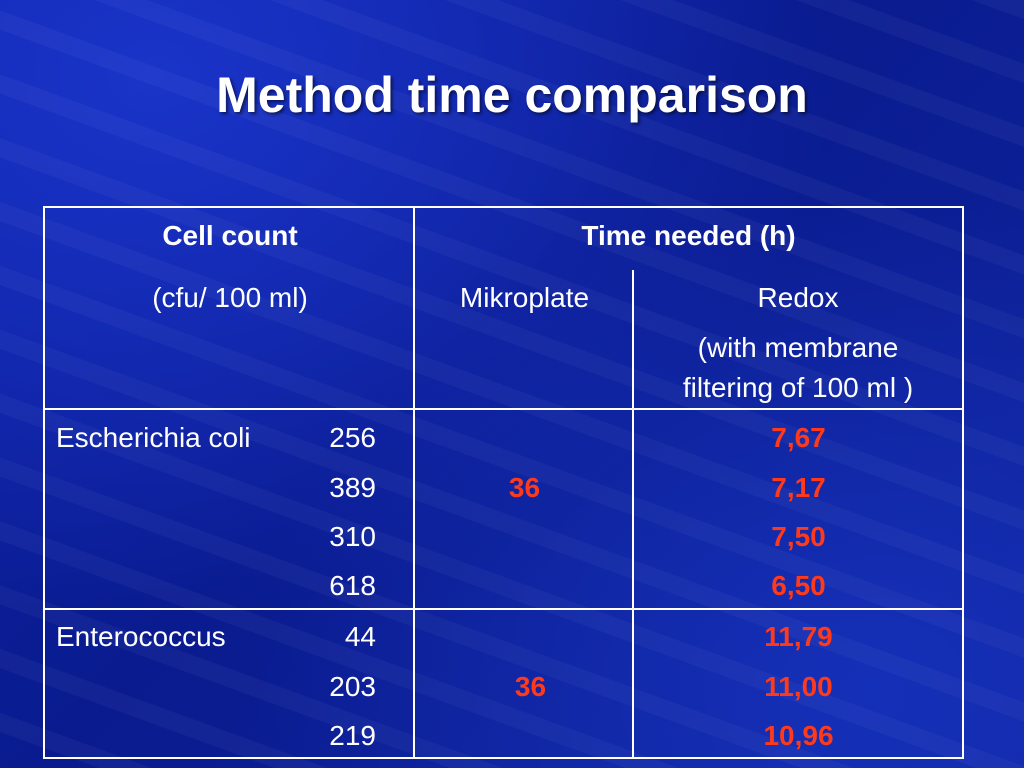 Image resolution: width=1024 pixels, height=768 pixels. Describe the element at coordinates (512, 95) in the screenshot. I see `slide-title: Method time comparison` at that location.